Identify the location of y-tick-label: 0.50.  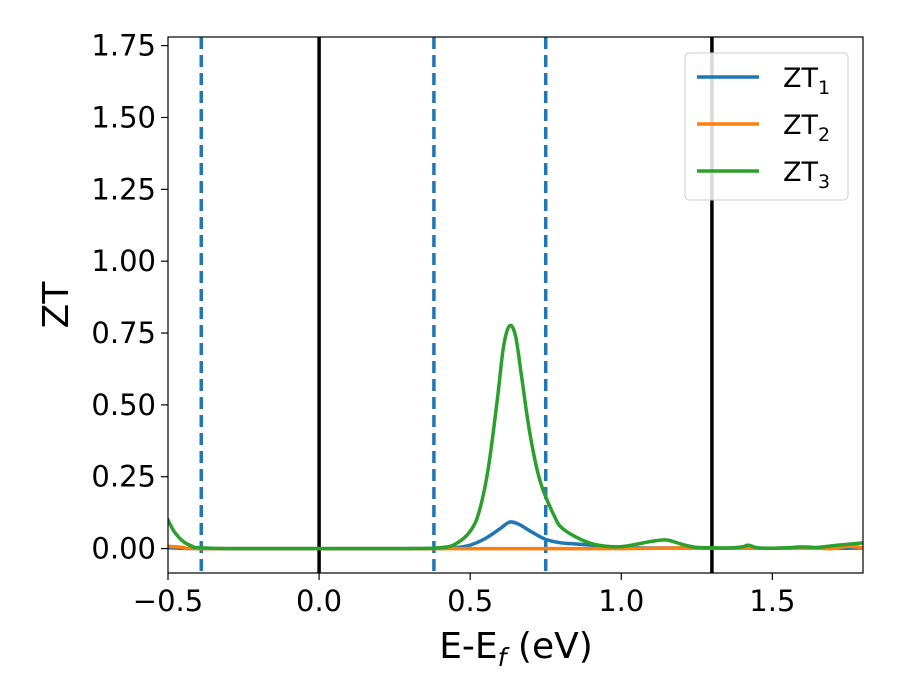
(123, 405).